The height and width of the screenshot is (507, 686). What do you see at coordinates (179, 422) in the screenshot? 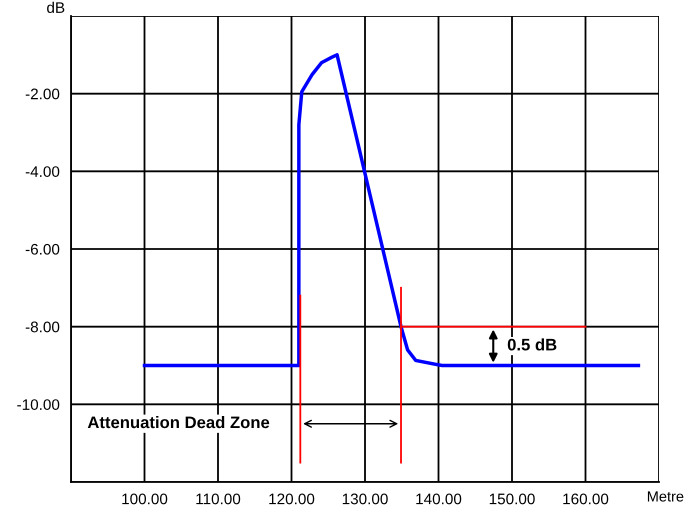
I see `annotation: Attenuation Dead Zone` at bounding box center [179, 422].